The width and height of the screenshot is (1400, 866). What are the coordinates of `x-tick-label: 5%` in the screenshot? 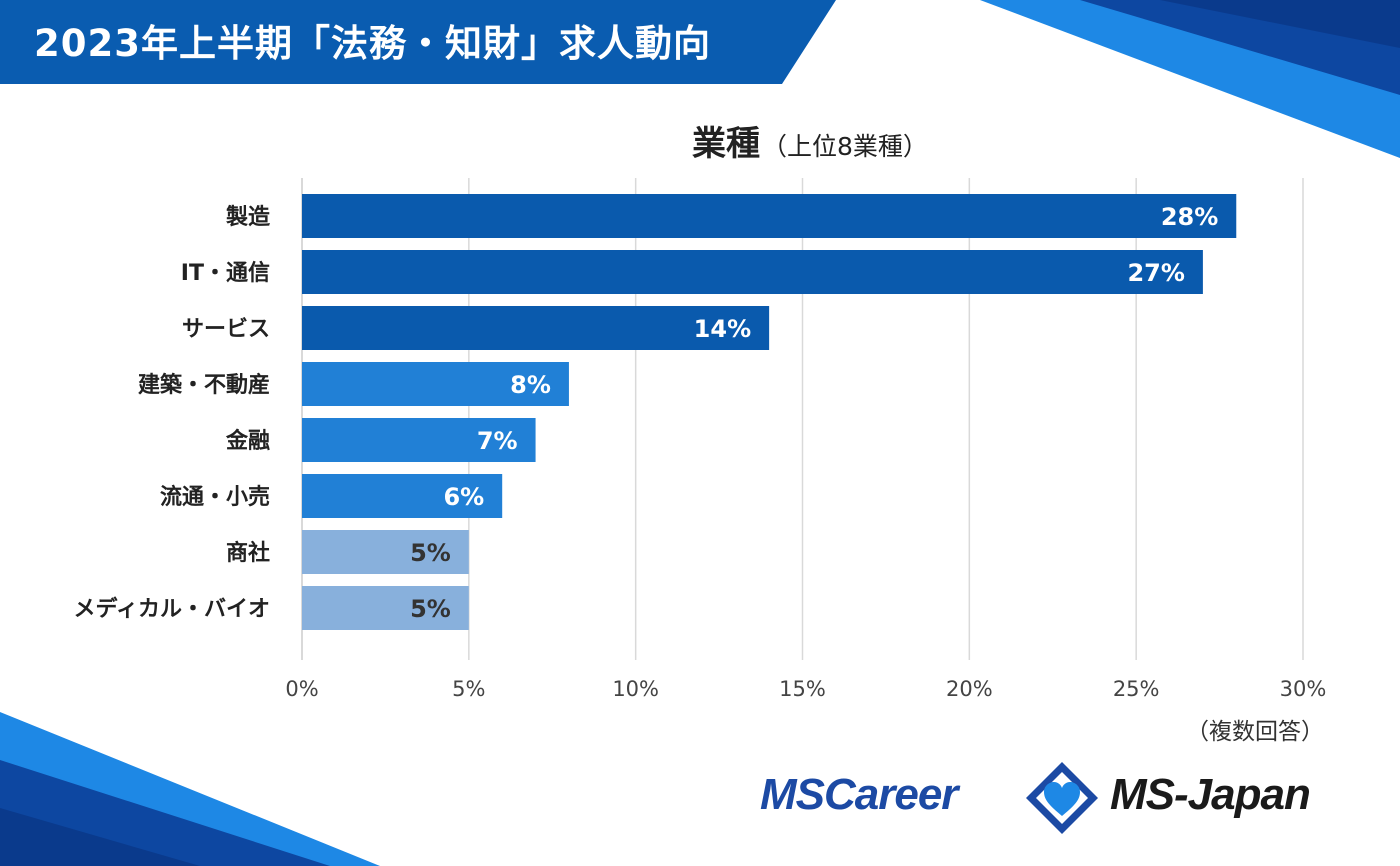 It's located at (468, 689).